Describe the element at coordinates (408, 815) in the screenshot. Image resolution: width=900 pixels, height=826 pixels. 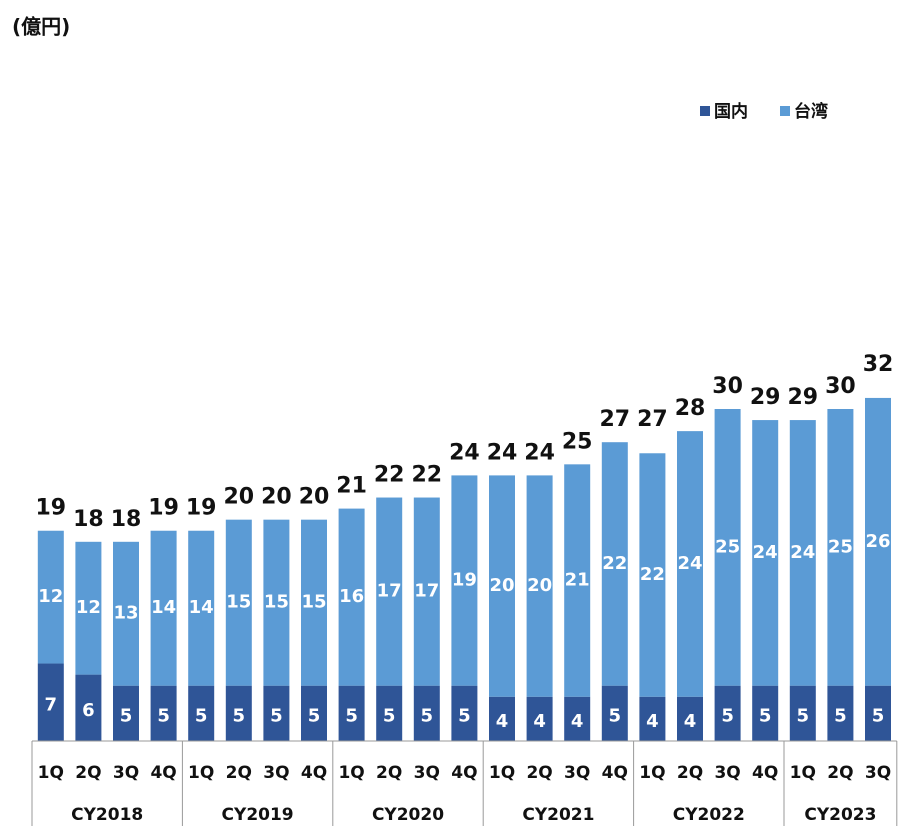
I see `group-label: CY2020` at that location.